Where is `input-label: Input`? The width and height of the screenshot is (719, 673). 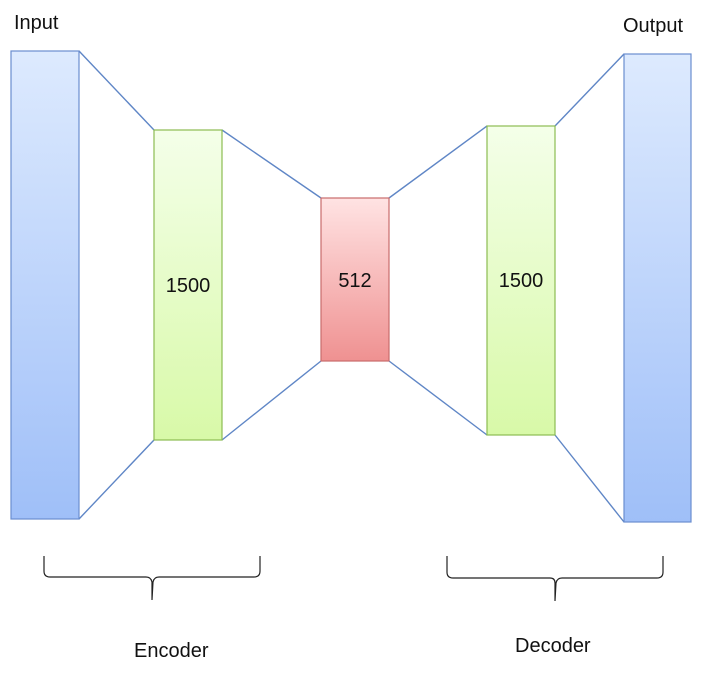 input-label: Input is located at coordinates (36, 23).